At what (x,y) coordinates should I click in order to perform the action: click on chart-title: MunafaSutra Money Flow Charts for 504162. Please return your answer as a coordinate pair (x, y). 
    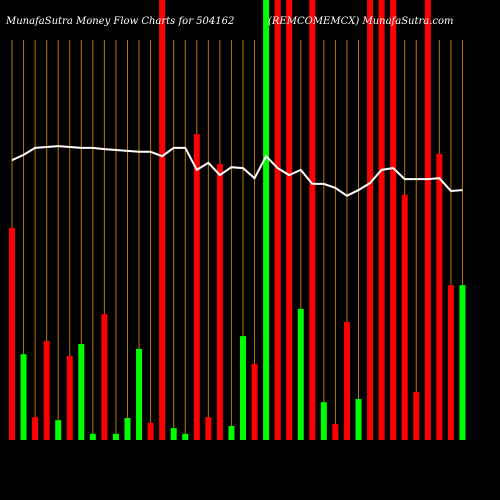
    Looking at the image, I should click on (119, 21).